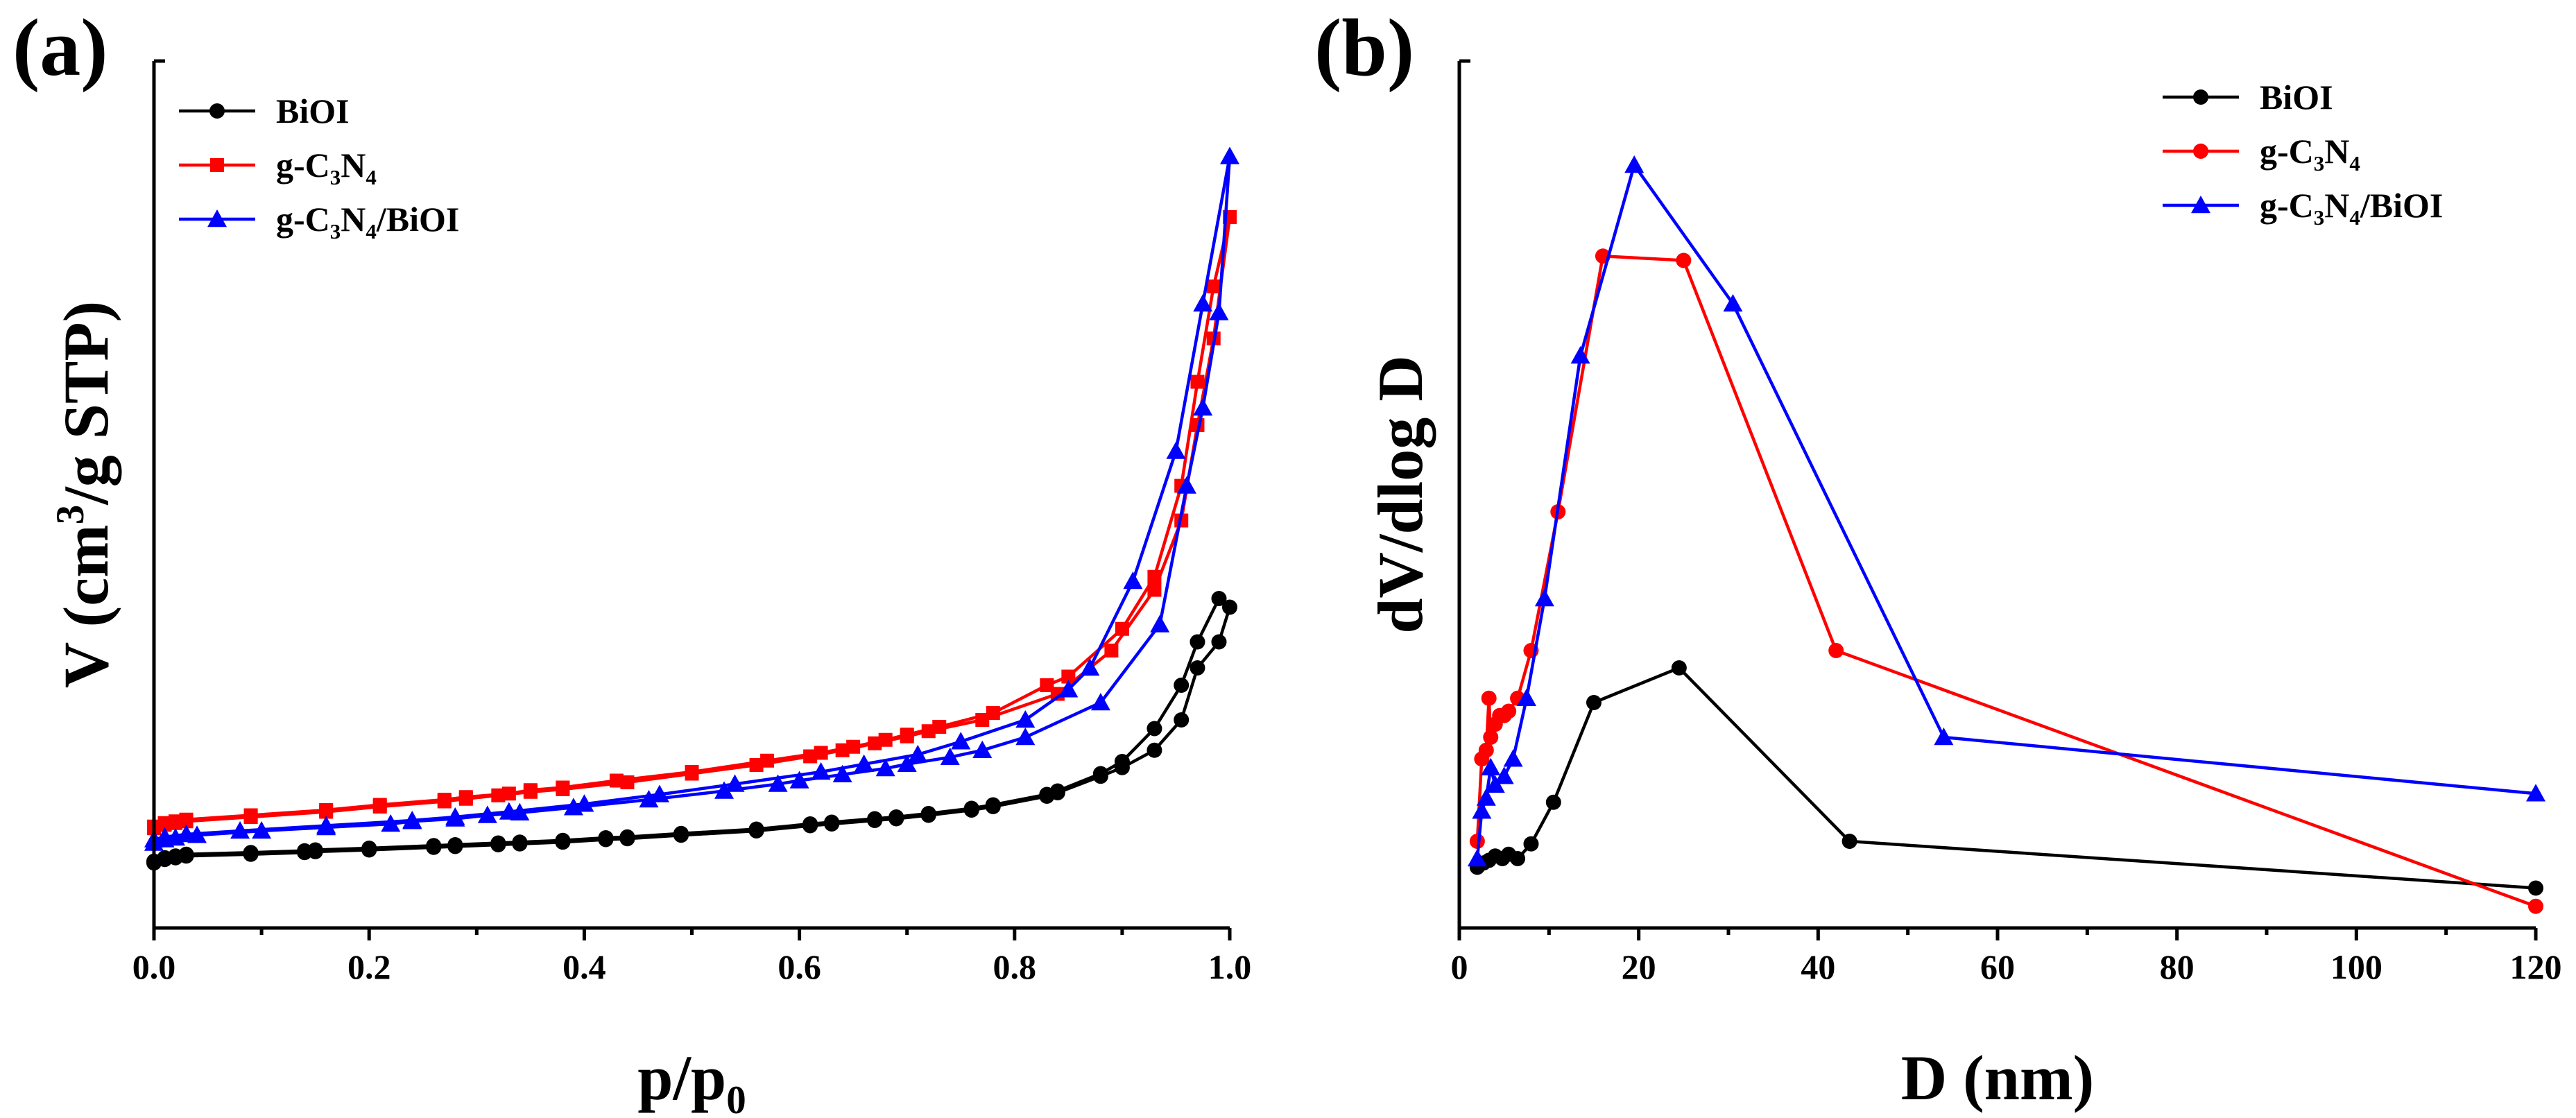 The image size is (2576, 1118). What do you see at coordinates (691, 1080) in the screenshot?
I see `x-axis-title: p/p0` at bounding box center [691, 1080].